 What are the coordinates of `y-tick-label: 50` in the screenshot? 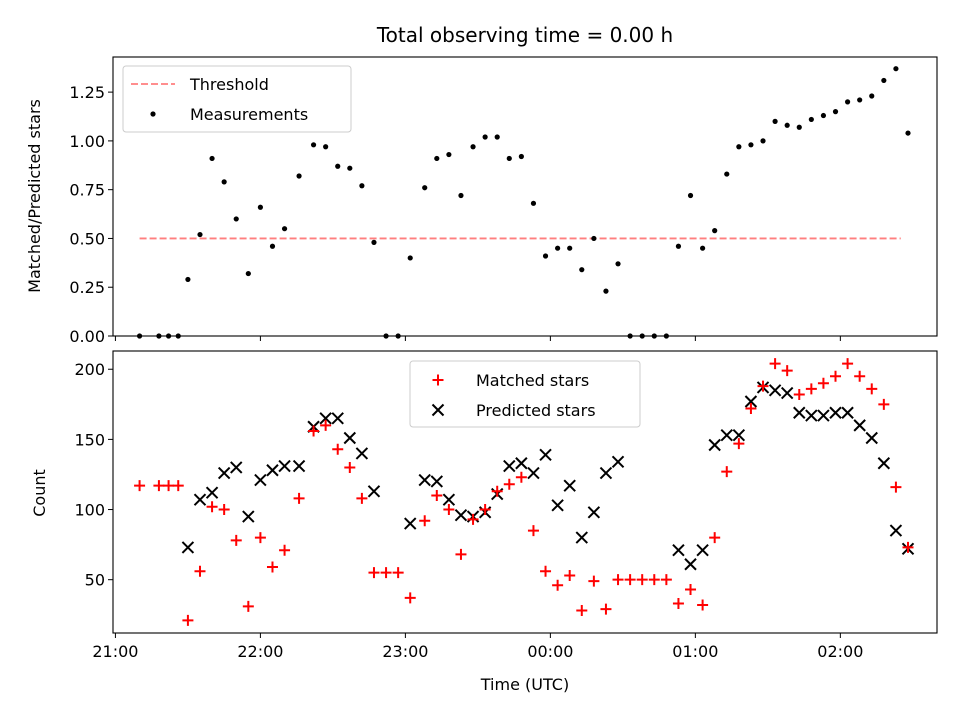 It's located at (95, 580).